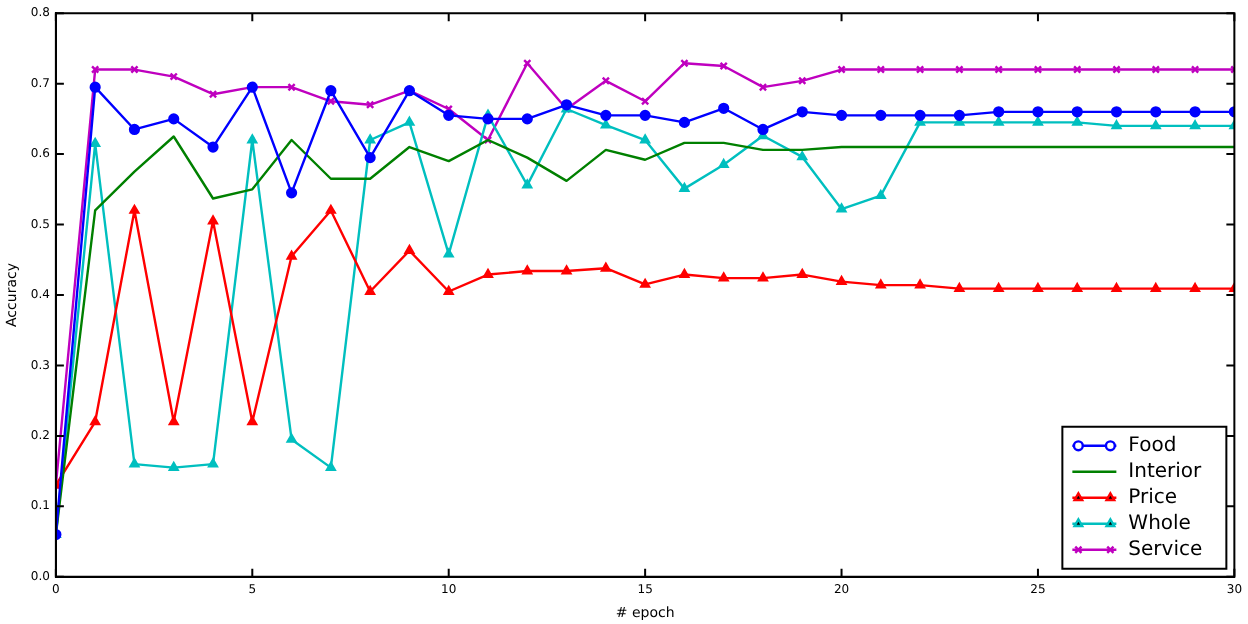 Image resolution: width=1248 pixels, height=624 pixels. What do you see at coordinates (1159, 523) in the screenshot?
I see `legend-label: Whole` at bounding box center [1159, 523].